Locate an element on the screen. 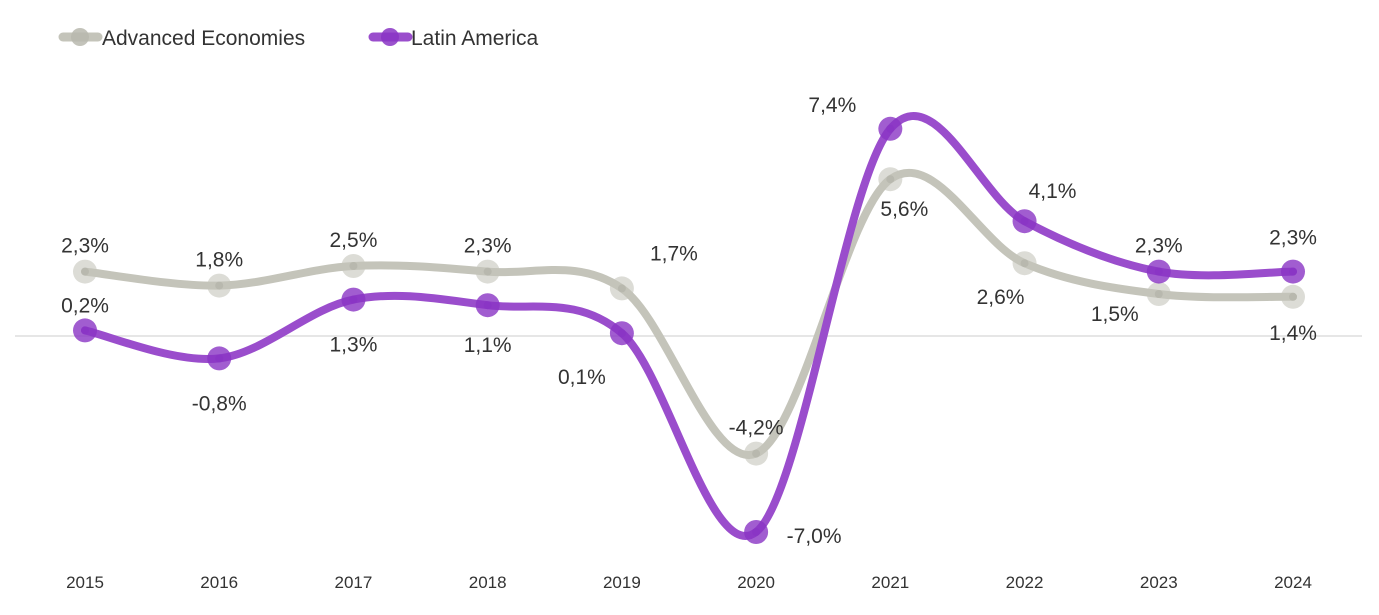  data-label: 1,5% is located at coordinates (1115, 314).